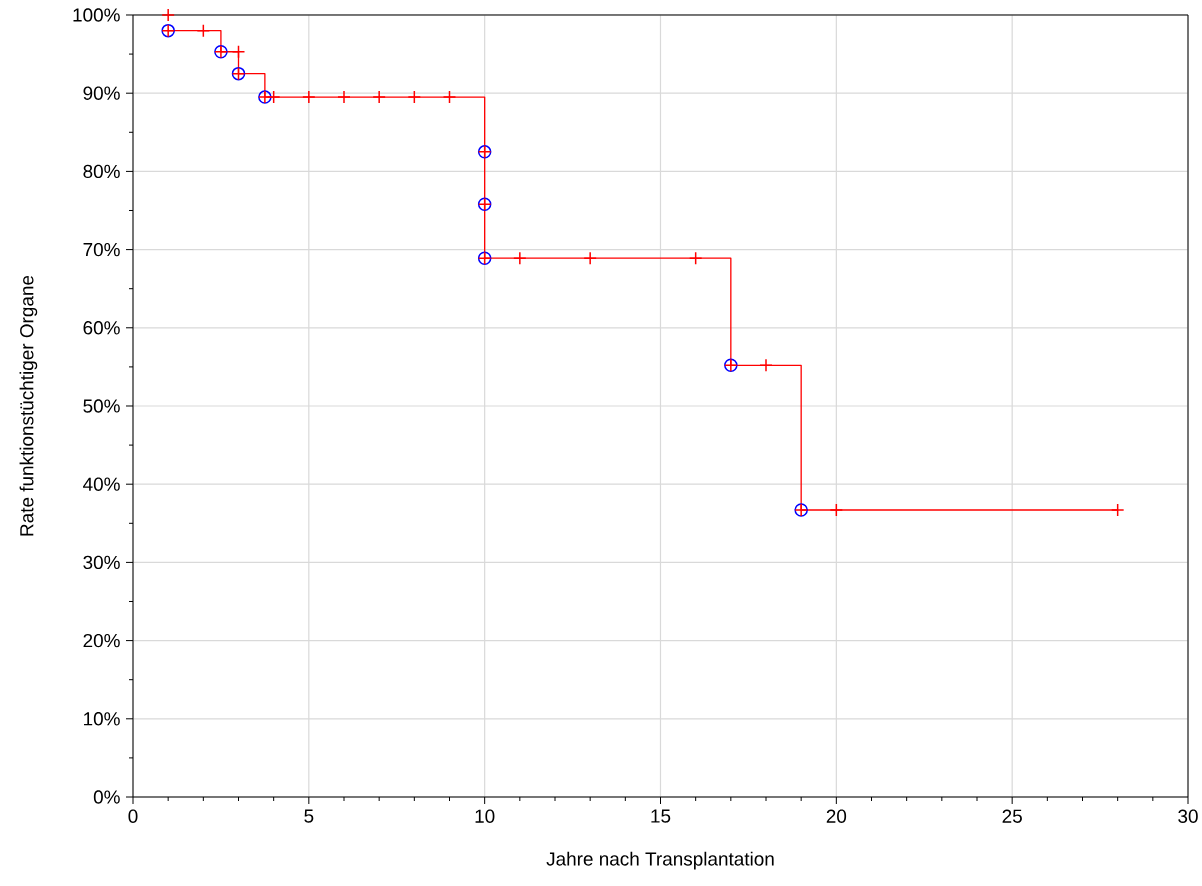 The width and height of the screenshot is (1202, 886). I want to click on x-tick-label: 25, so click(1012, 816).